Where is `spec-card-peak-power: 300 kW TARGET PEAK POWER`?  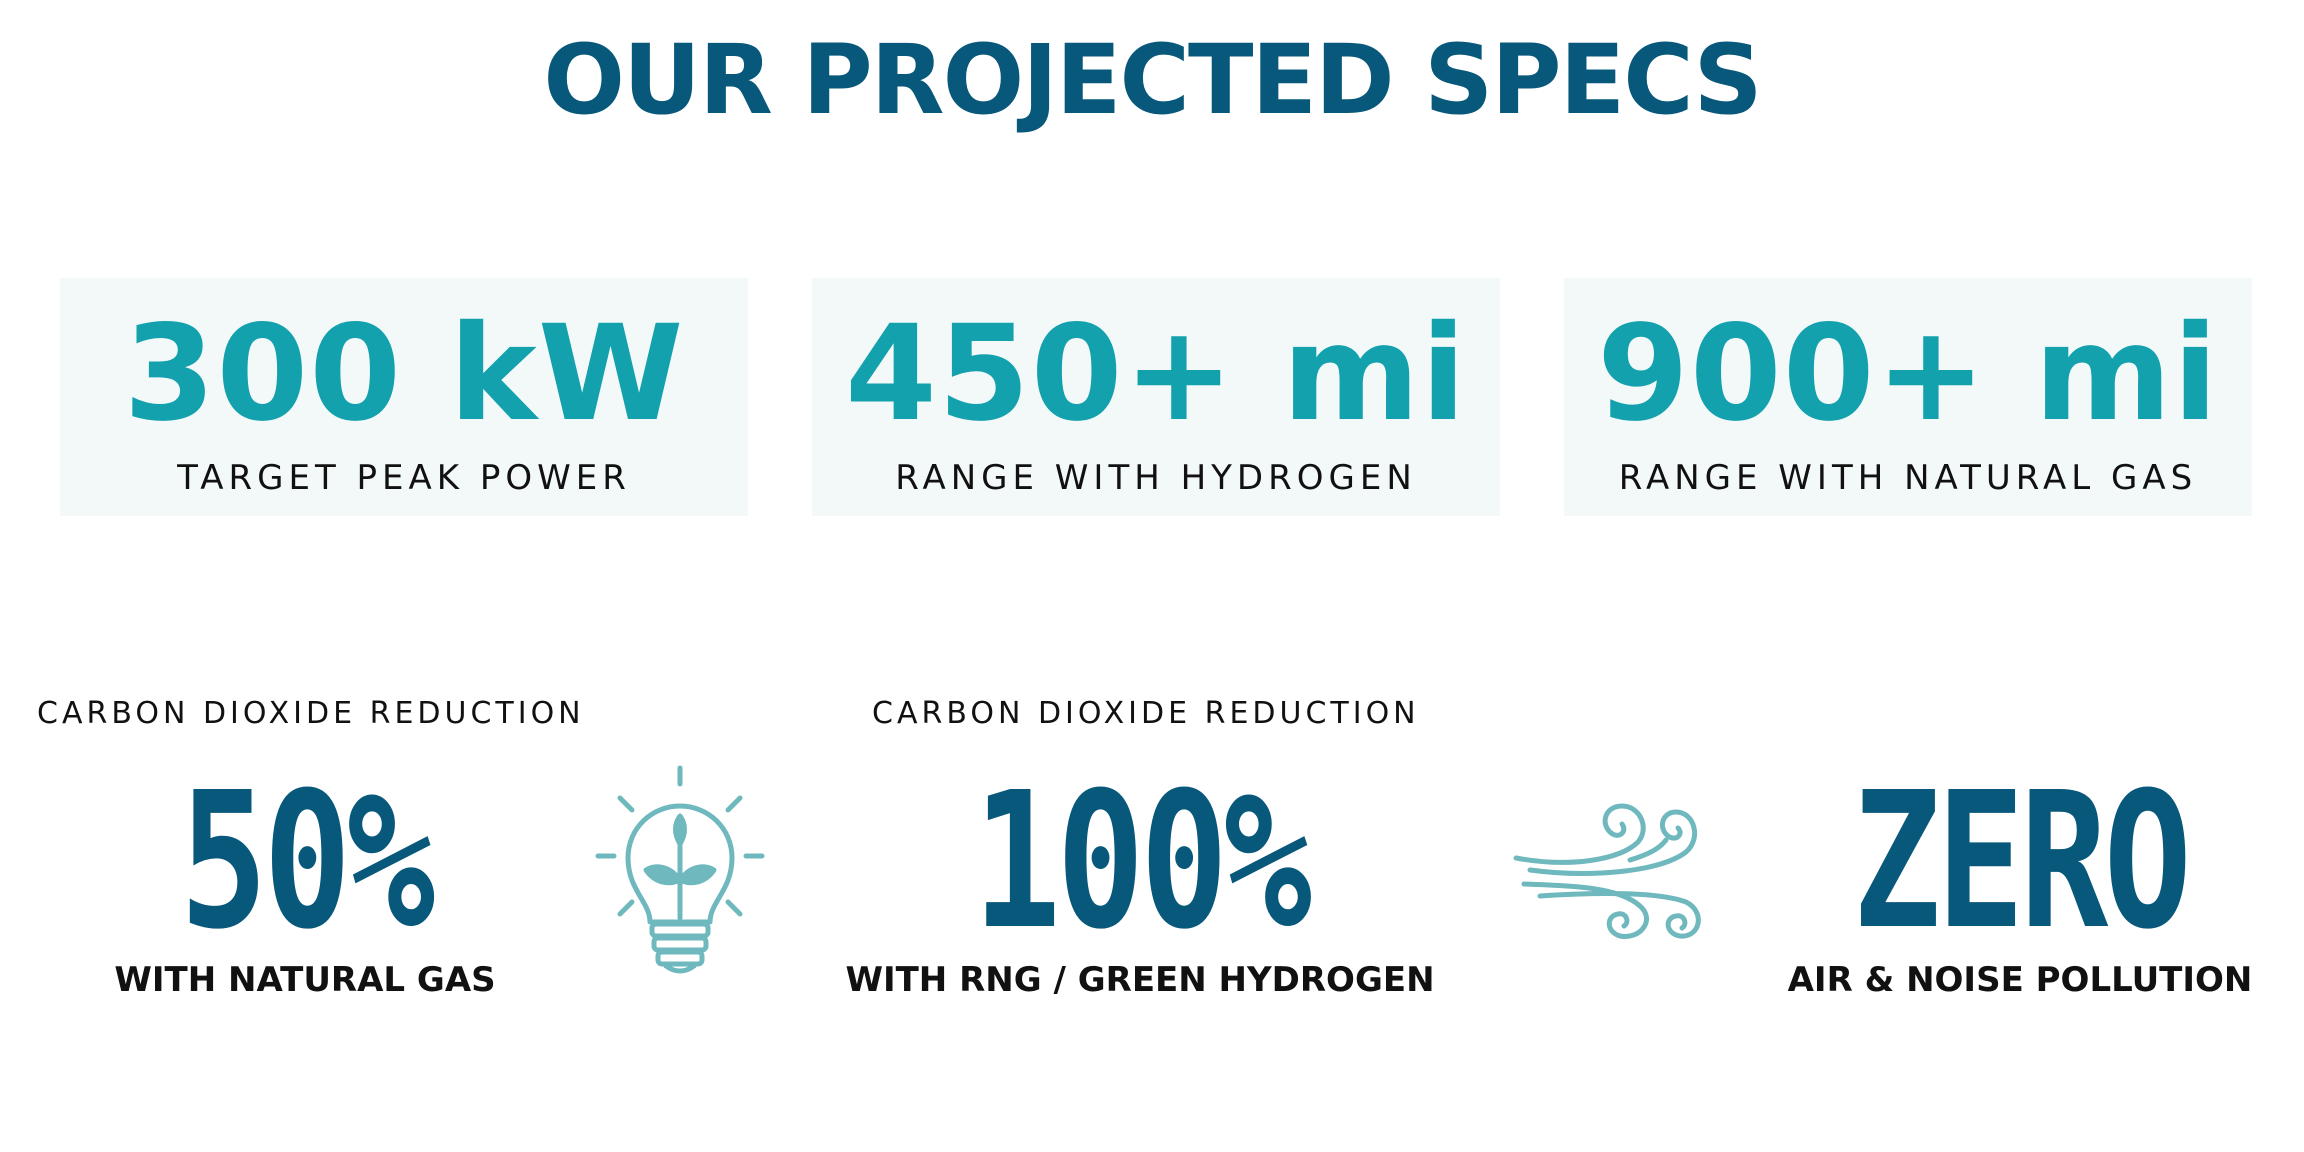 spec-card-peak-power: 300 kW TARGET PEAK POWER is located at coordinates (404, 397).